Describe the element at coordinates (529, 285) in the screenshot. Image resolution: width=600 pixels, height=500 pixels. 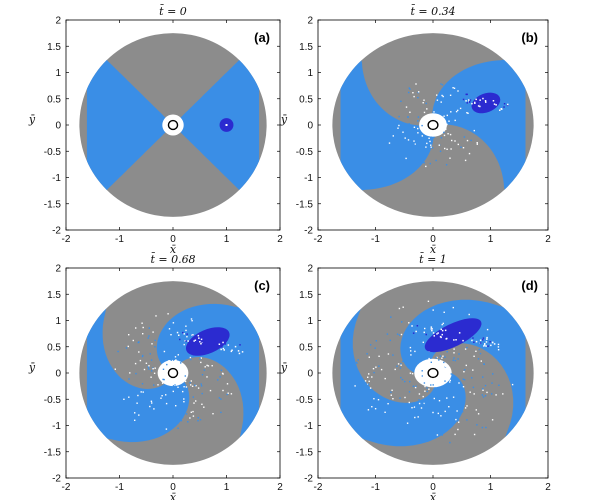
I see `panel-letter: (d)` at that location.